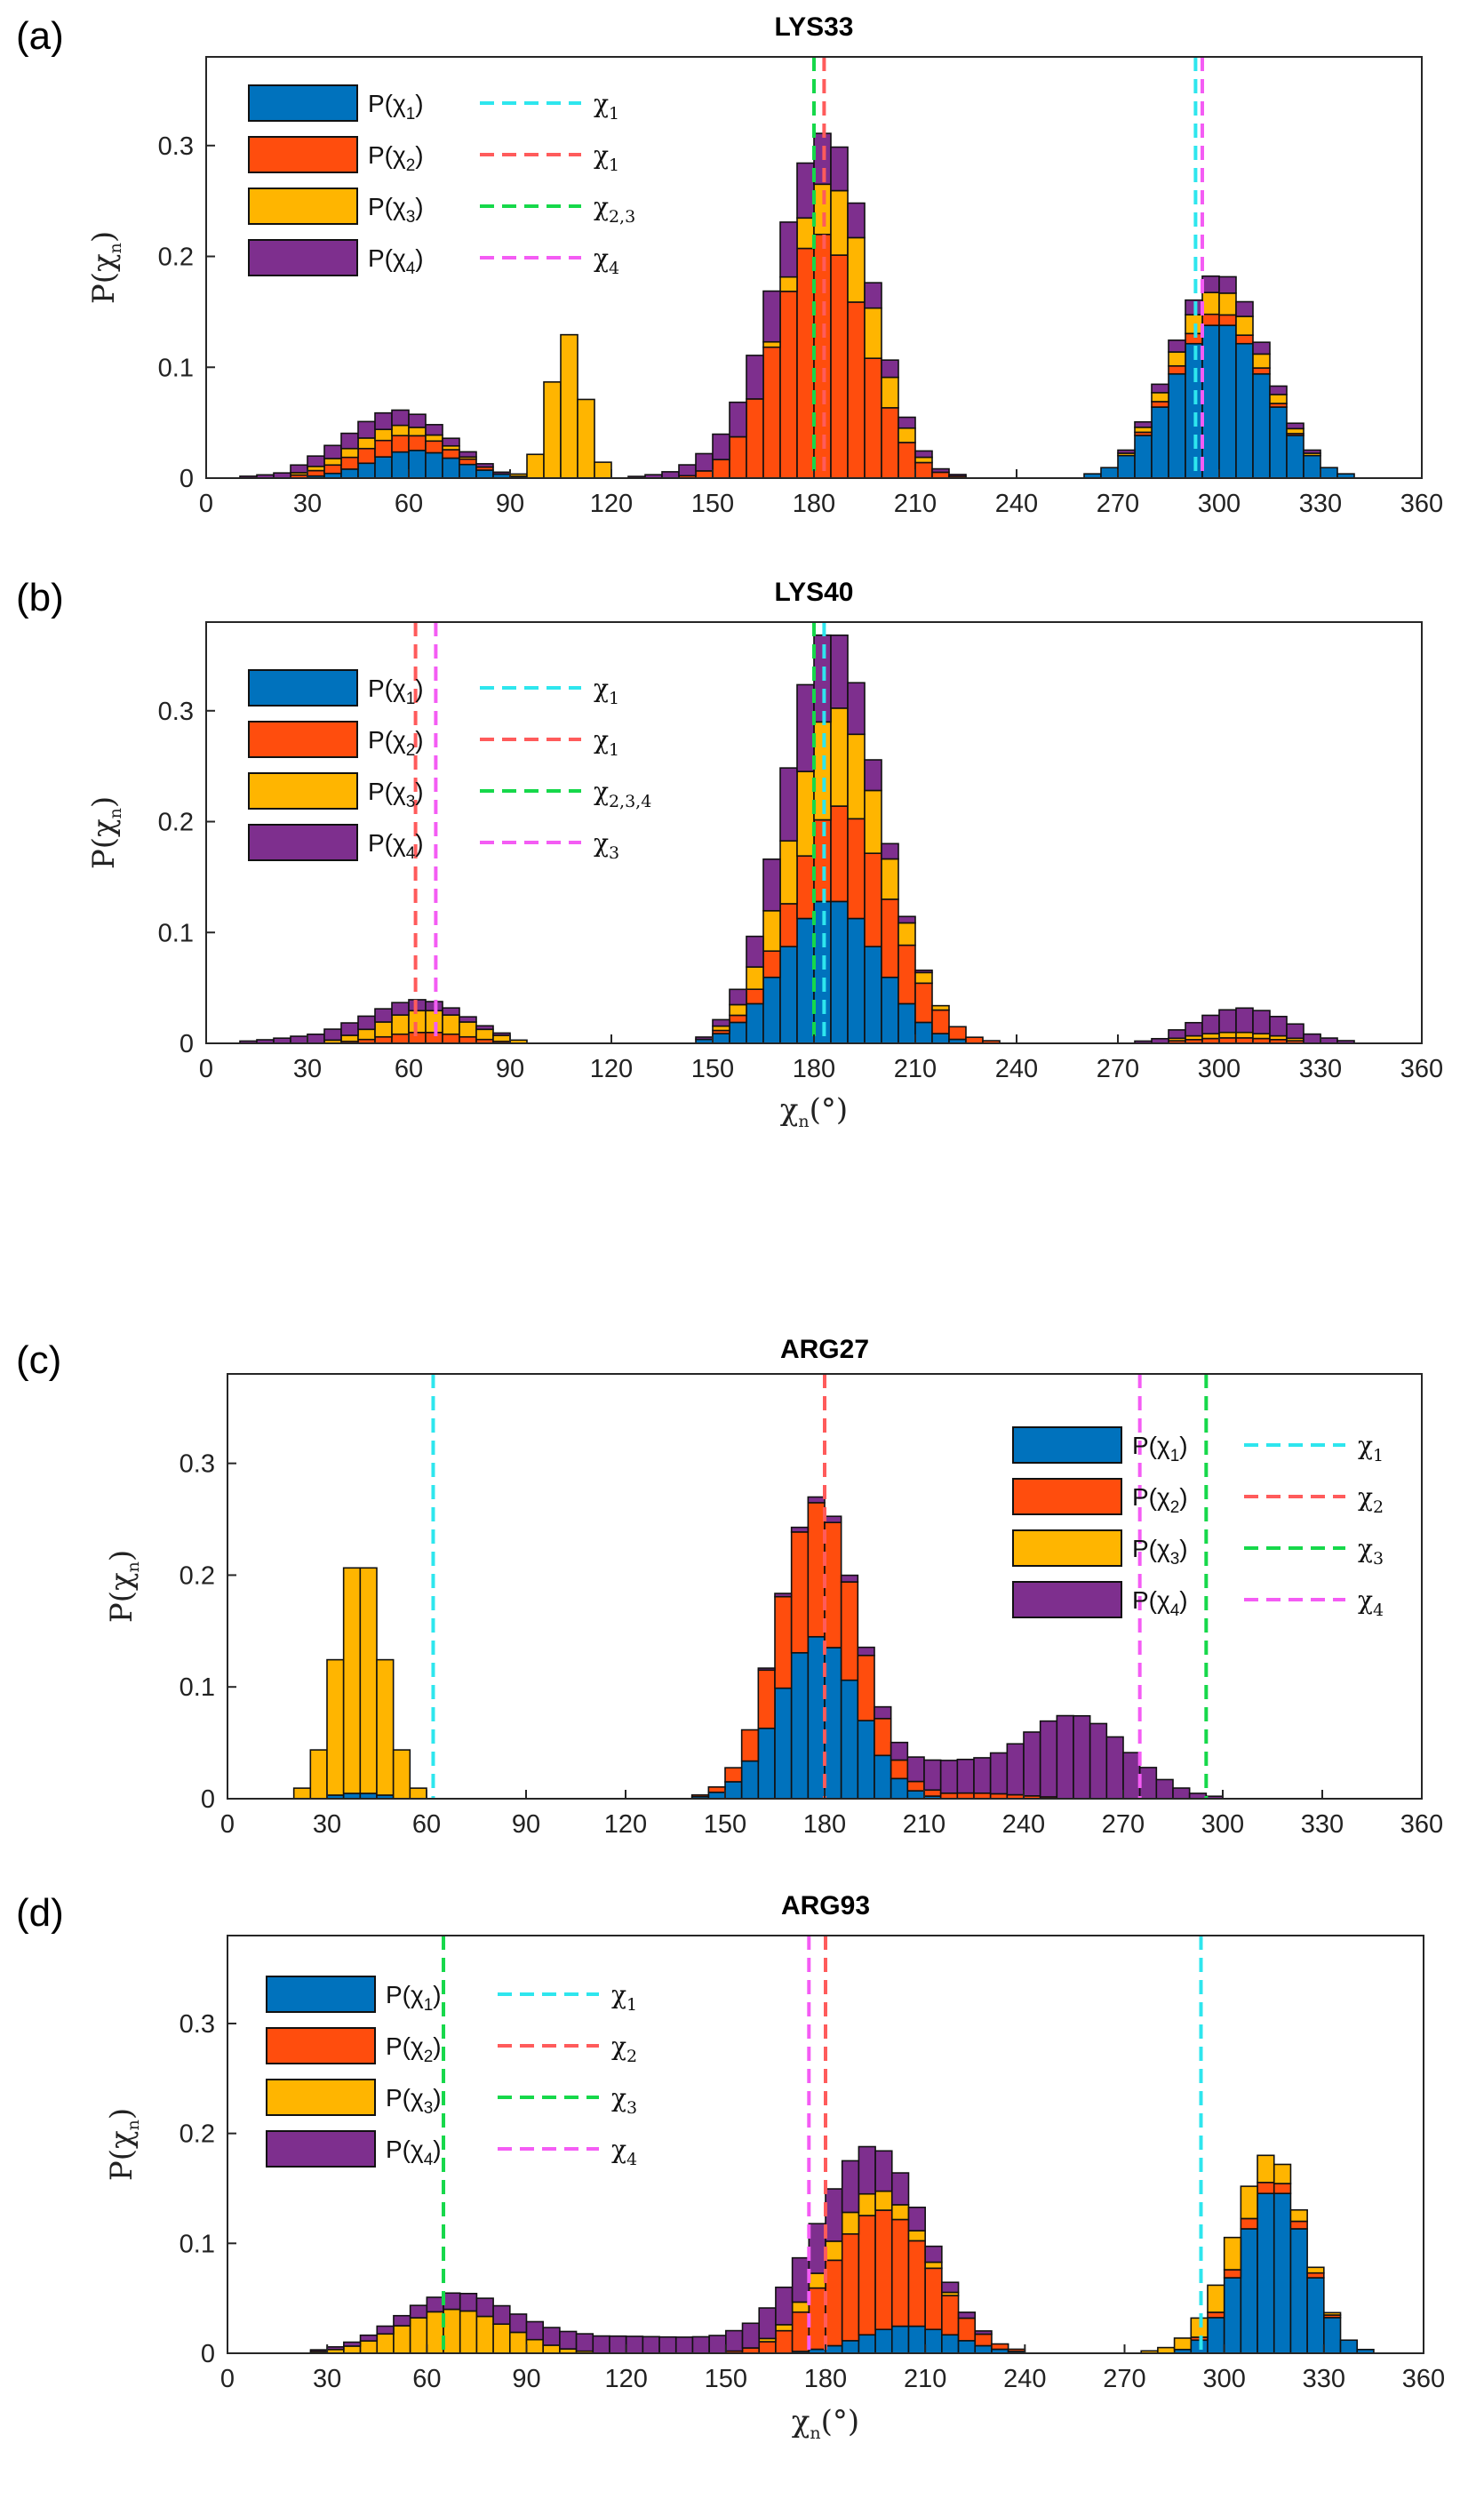 The image size is (1484, 2515). Describe the element at coordinates (176, 823) in the screenshot. I see `y-tick-label: 0.2` at that location.